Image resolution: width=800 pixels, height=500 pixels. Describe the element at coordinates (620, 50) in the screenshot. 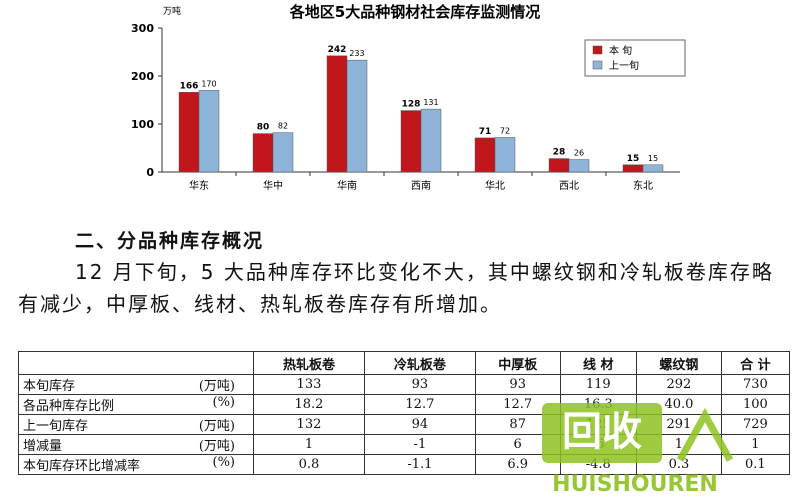

I see `legend-label: 本 旬` at that location.